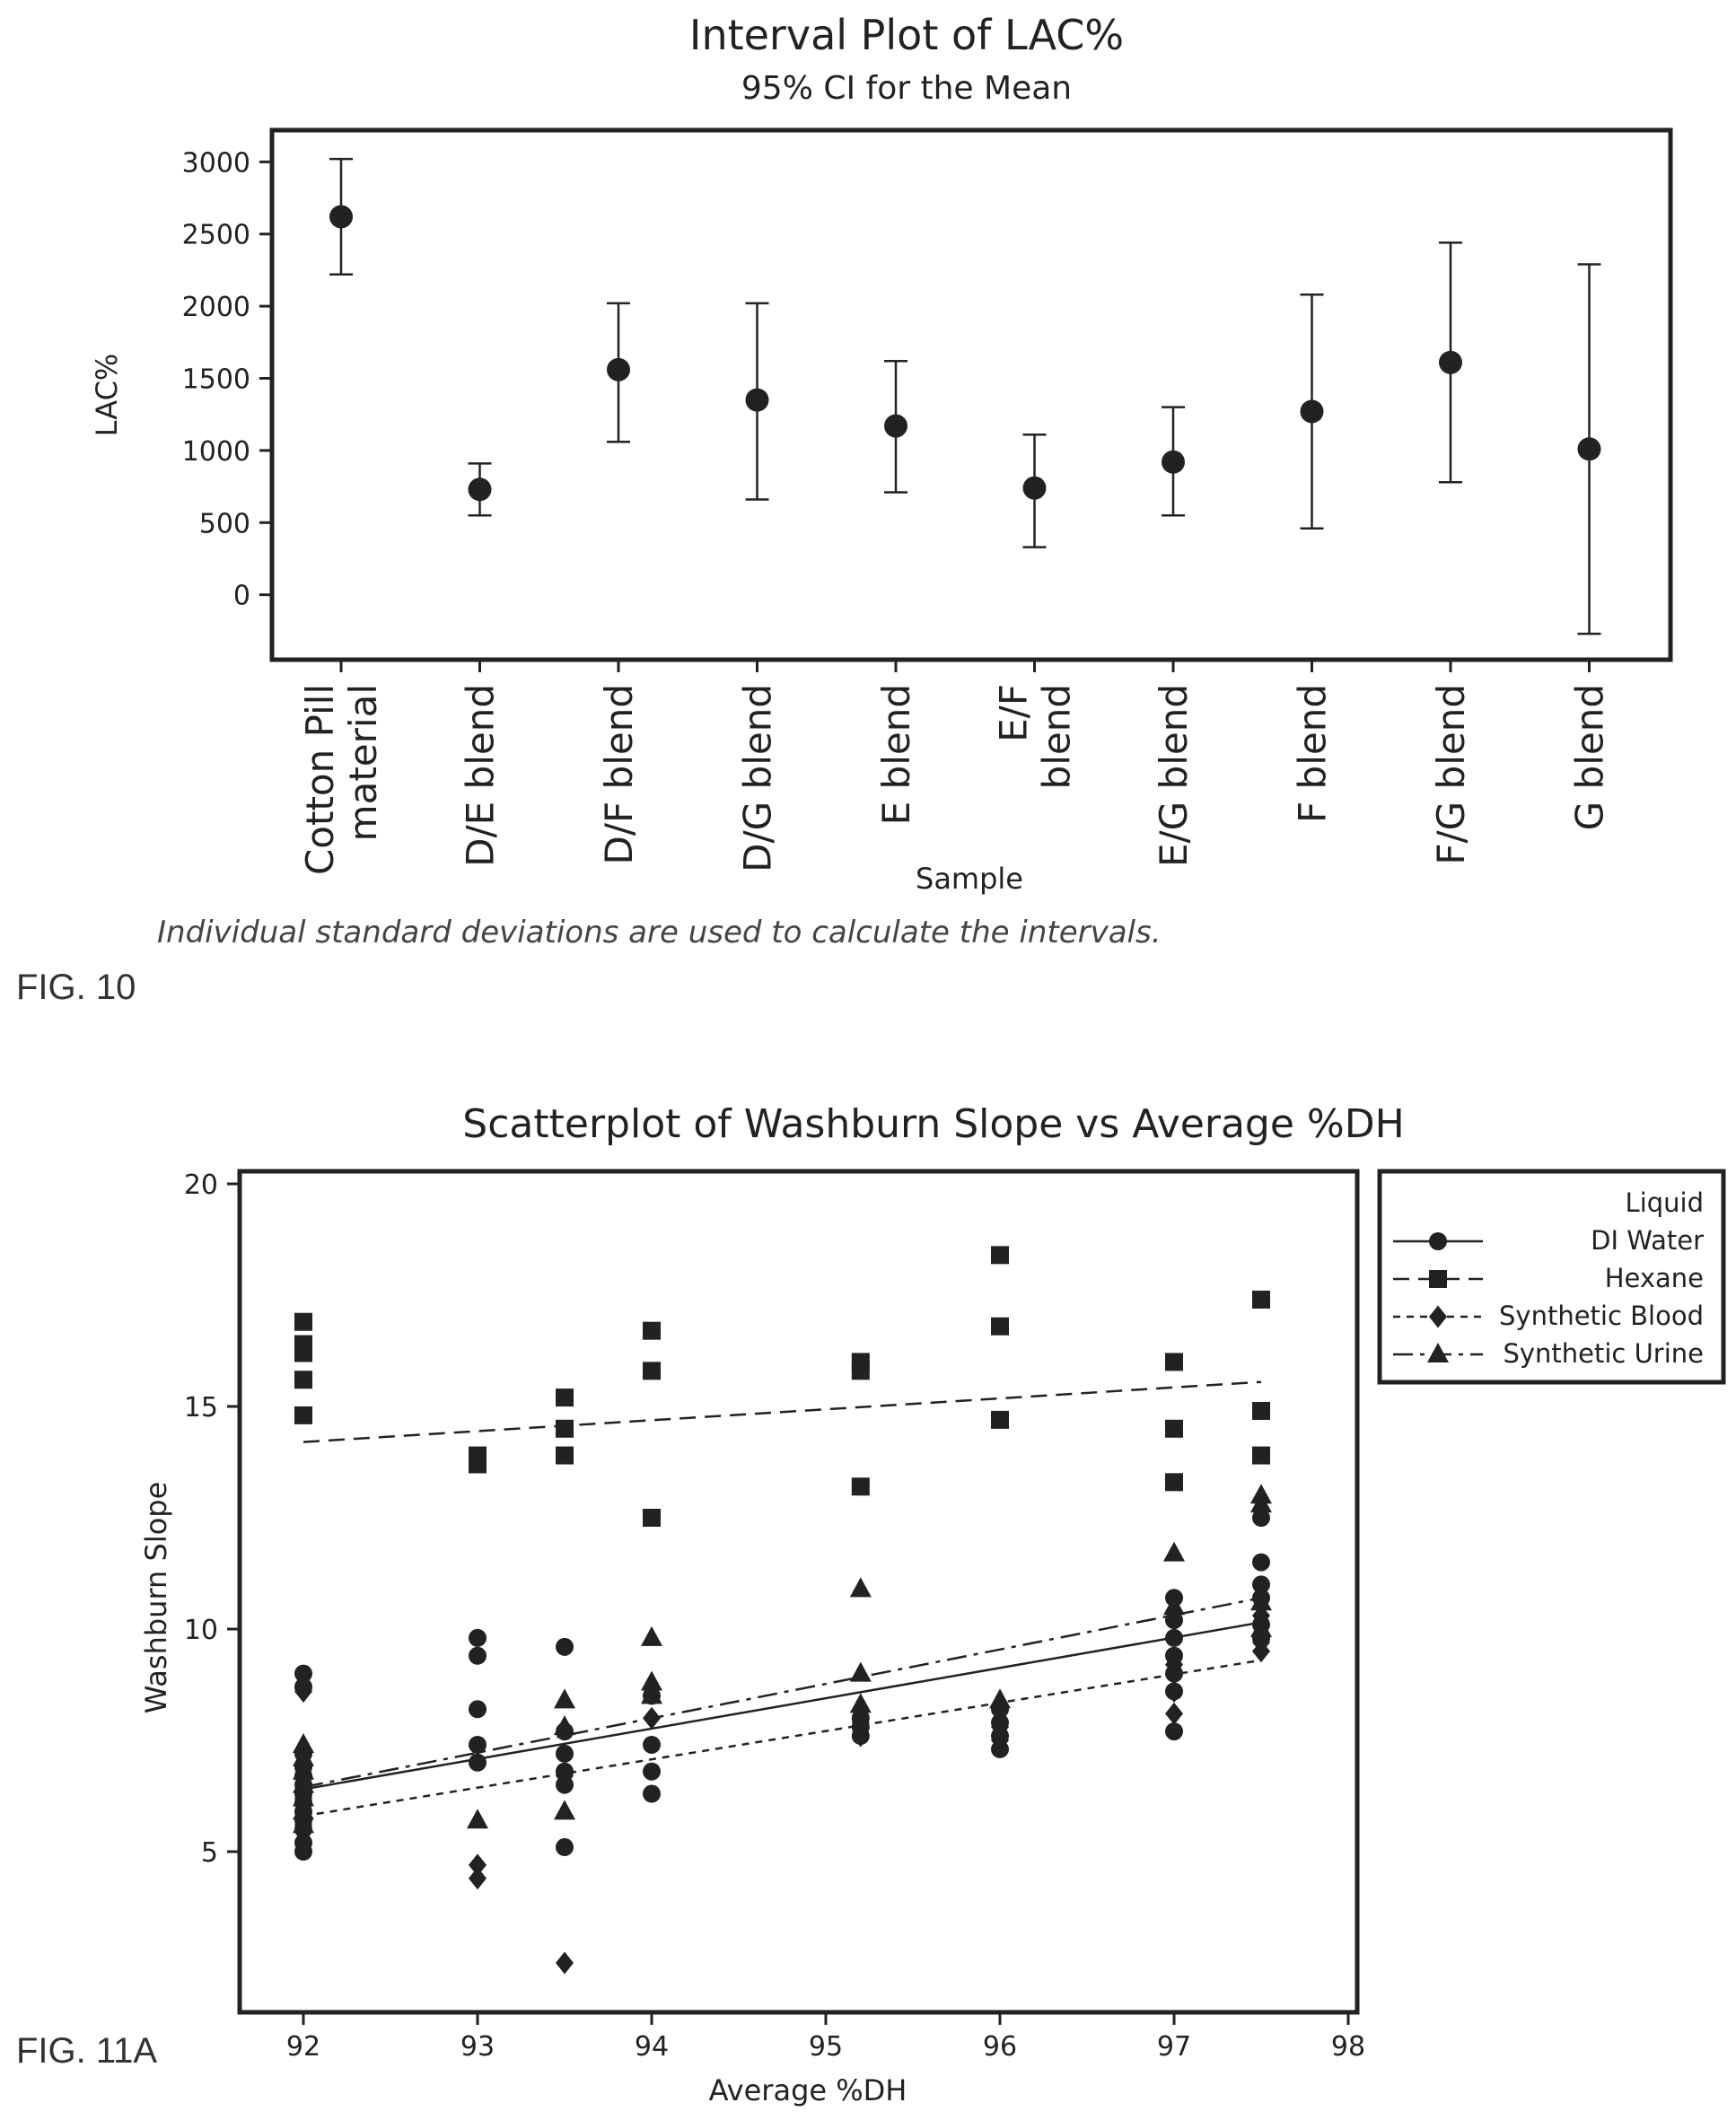 This screenshot has height=2120, width=1736. I want to click on interval-plot-xlabel: Sample, so click(969, 879).